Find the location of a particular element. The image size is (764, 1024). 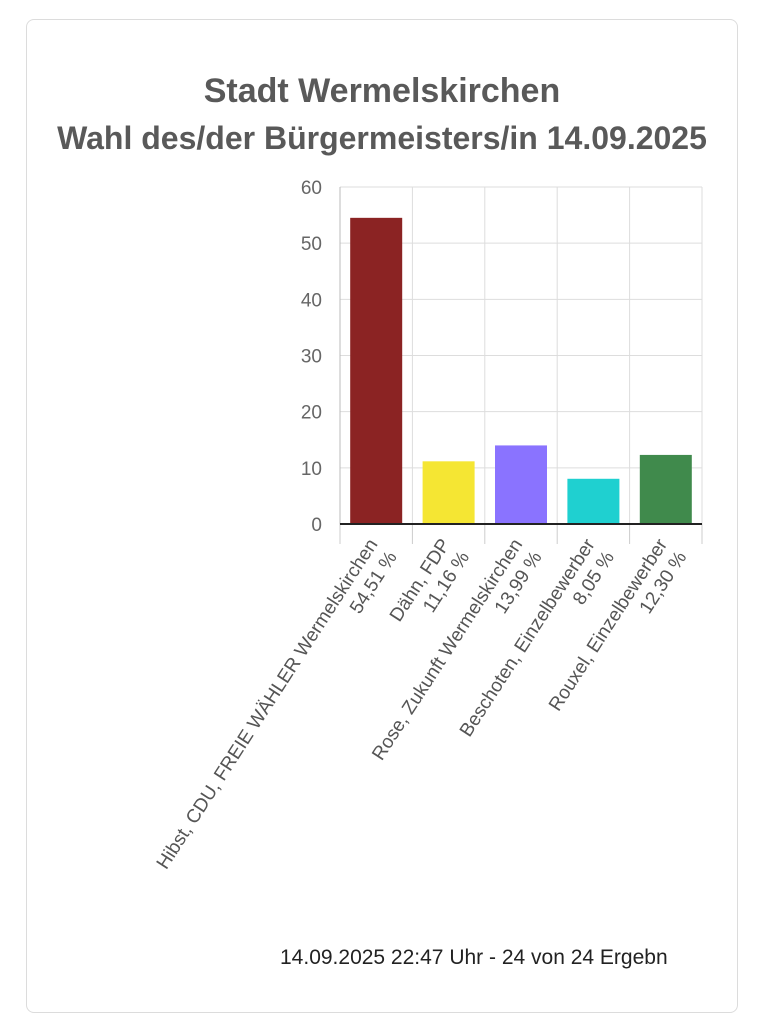

y-tick-label: 30 is located at coordinates (311, 357).